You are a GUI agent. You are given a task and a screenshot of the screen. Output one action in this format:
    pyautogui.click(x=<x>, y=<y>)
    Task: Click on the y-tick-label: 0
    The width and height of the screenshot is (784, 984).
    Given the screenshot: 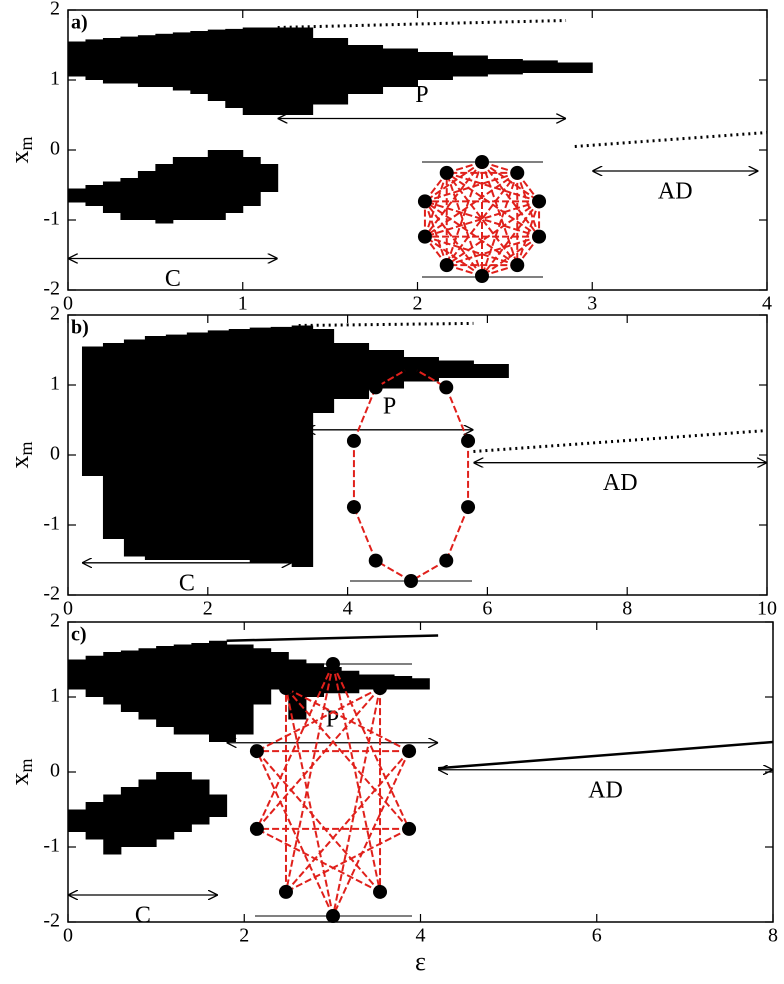 What is the action you would take?
    pyautogui.click(x=55, y=454)
    